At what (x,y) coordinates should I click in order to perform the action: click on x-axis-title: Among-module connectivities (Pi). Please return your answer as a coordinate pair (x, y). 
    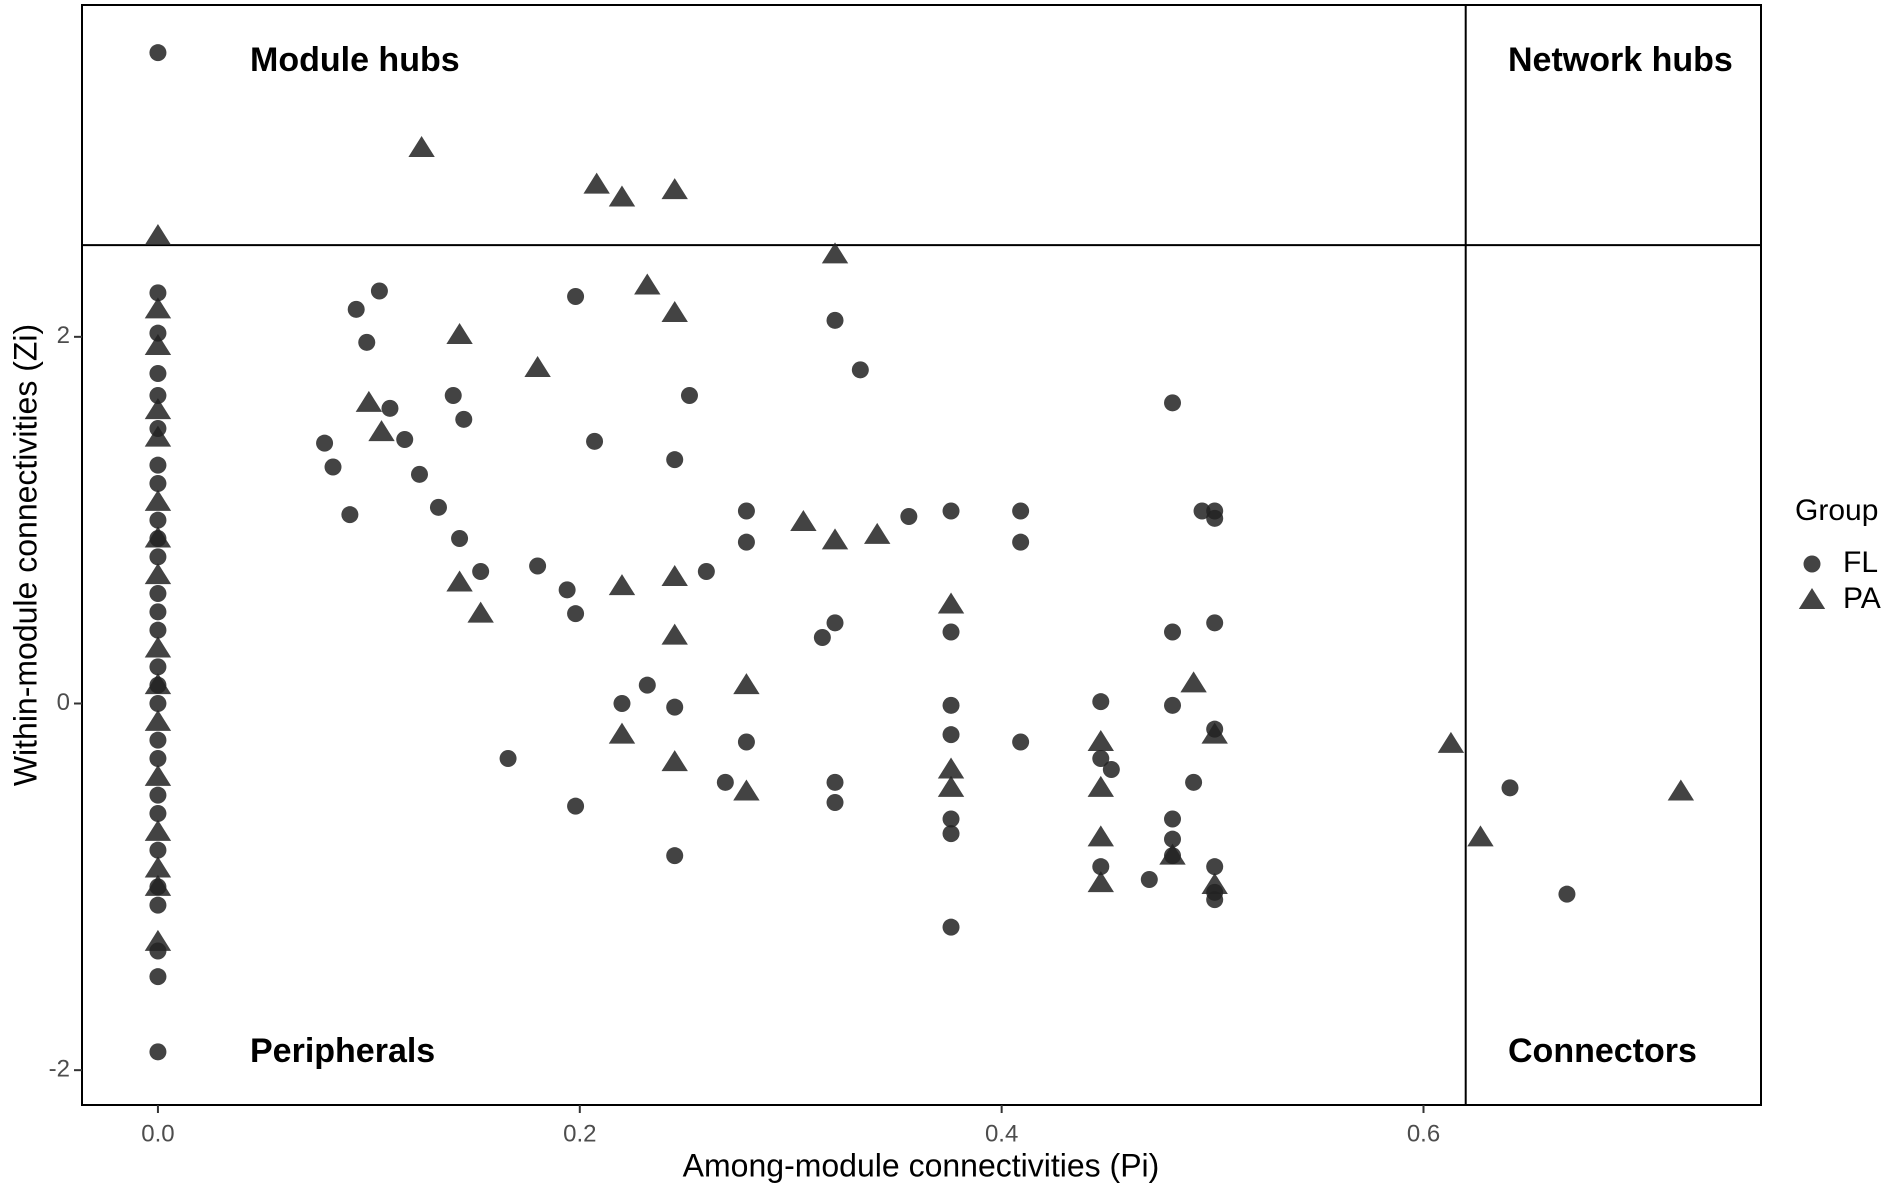
    Looking at the image, I should click on (921, 1165).